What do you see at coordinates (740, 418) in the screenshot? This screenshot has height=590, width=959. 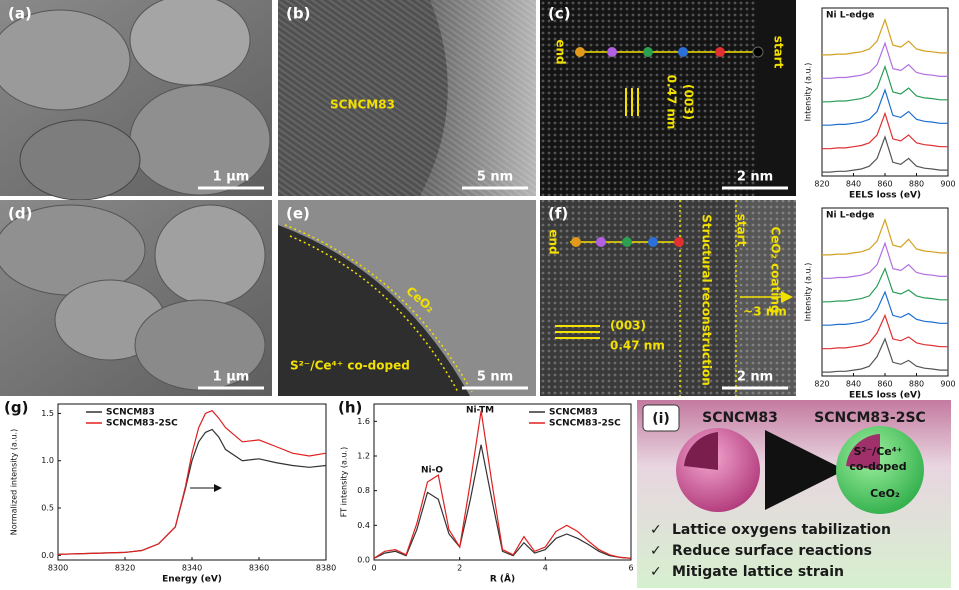 I see `sample-name: SCNCM83` at bounding box center [740, 418].